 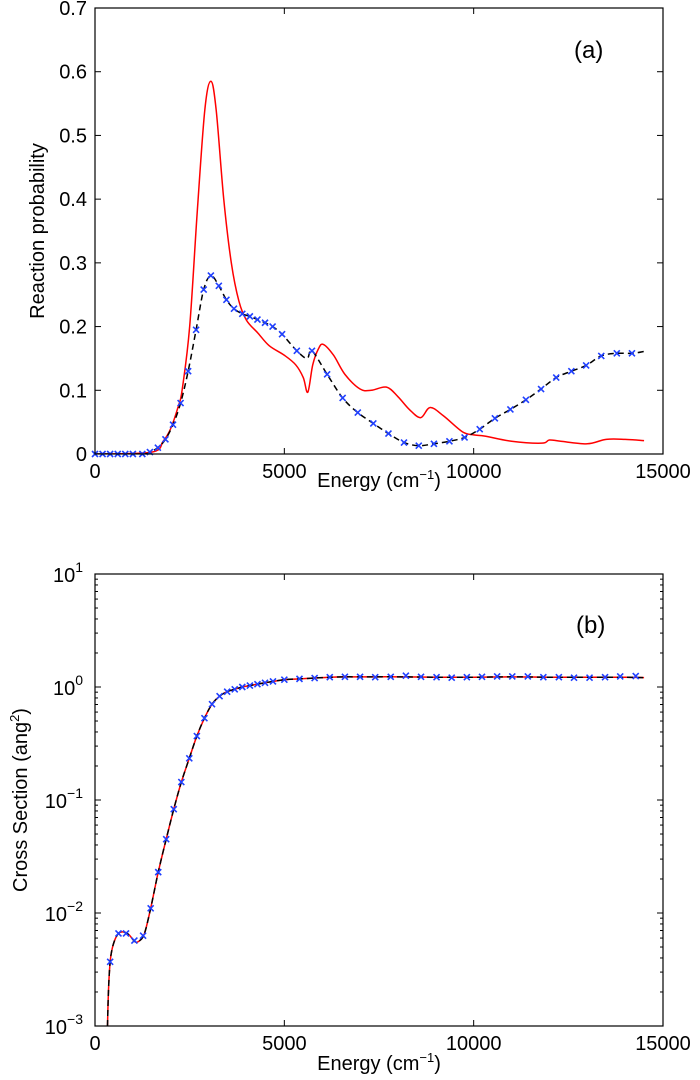 I want to click on y-tick-label: 10⁻¹, so click(x=64, y=799).